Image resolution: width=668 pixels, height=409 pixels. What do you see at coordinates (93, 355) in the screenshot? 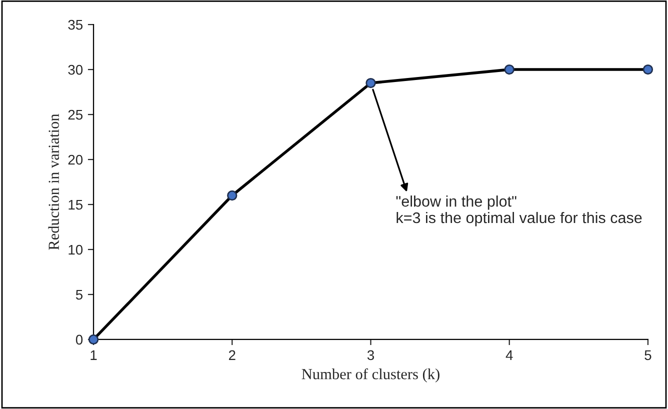
I see `x-tick-label: 1` at bounding box center [93, 355].